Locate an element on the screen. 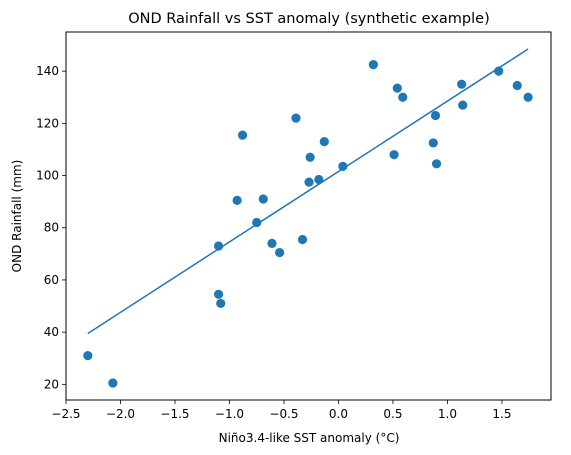  y-axis: 20 40 60 80 100 120 140 is located at coordinates (51, 227).